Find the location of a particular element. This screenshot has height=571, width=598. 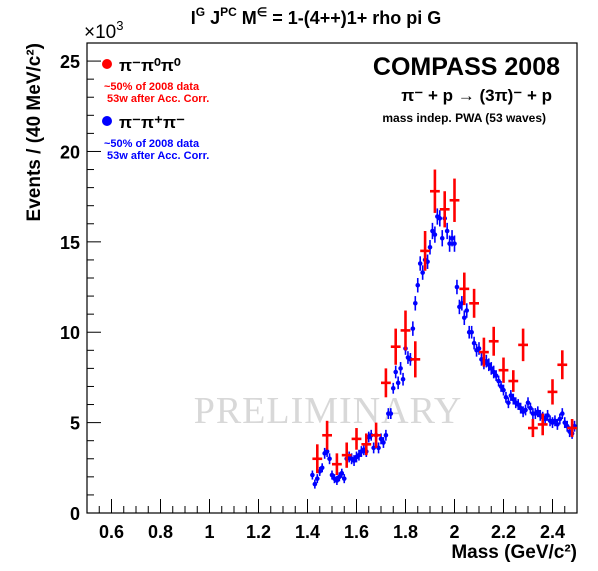

x-tick-label: 2.2 is located at coordinates (503, 532).